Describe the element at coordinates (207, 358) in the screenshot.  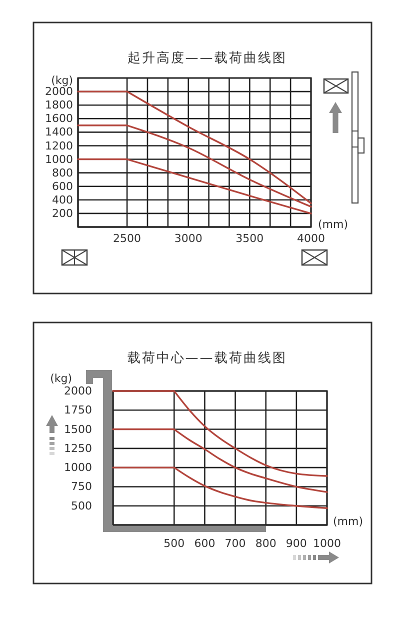
I see `chart-title: 载荷中心——载荷曲线图` at that location.